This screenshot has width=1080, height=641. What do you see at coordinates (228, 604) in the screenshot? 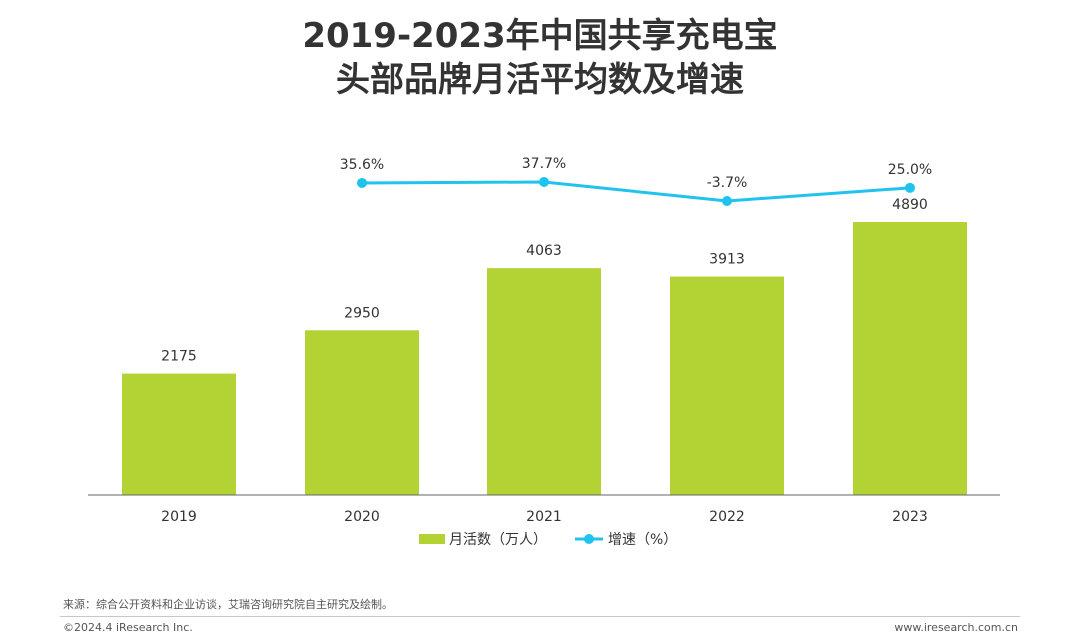
I see `source-note: 来源：综合公开资料和企业访谈，艾瑞咨询研究院自主研究及绘制。` at bounding box center [228, 604].